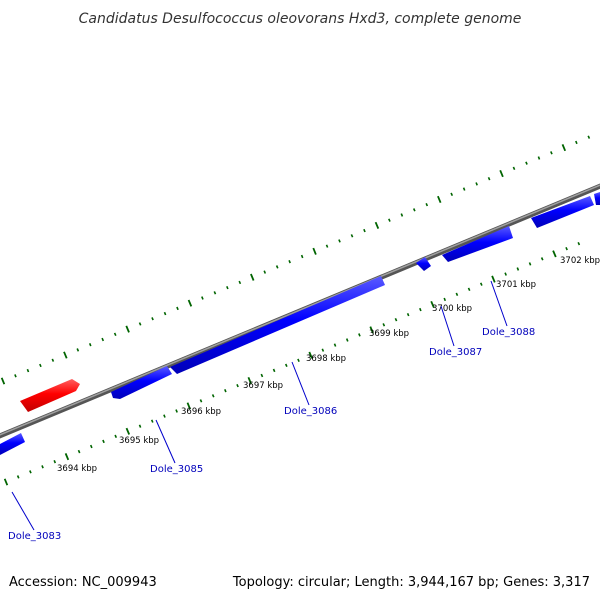 This screenshot has width=600, height=600. I want to click on kbp-label: 3698 kbp, so click(326, 359).